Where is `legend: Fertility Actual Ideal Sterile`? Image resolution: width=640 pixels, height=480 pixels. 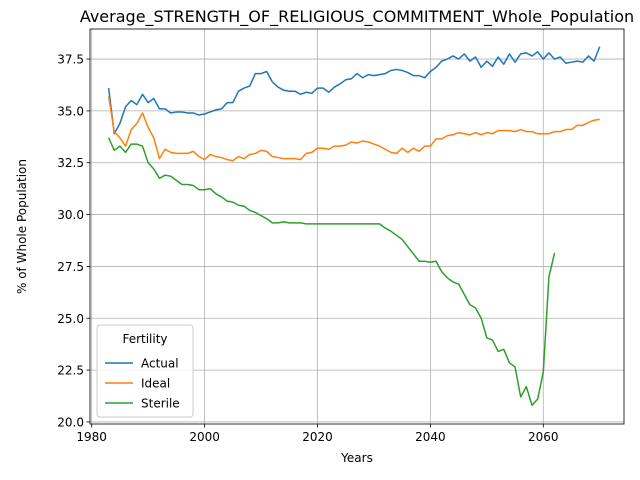
legend: Fertility Actual Ideal Sterile is located at coordinates (145, 371).